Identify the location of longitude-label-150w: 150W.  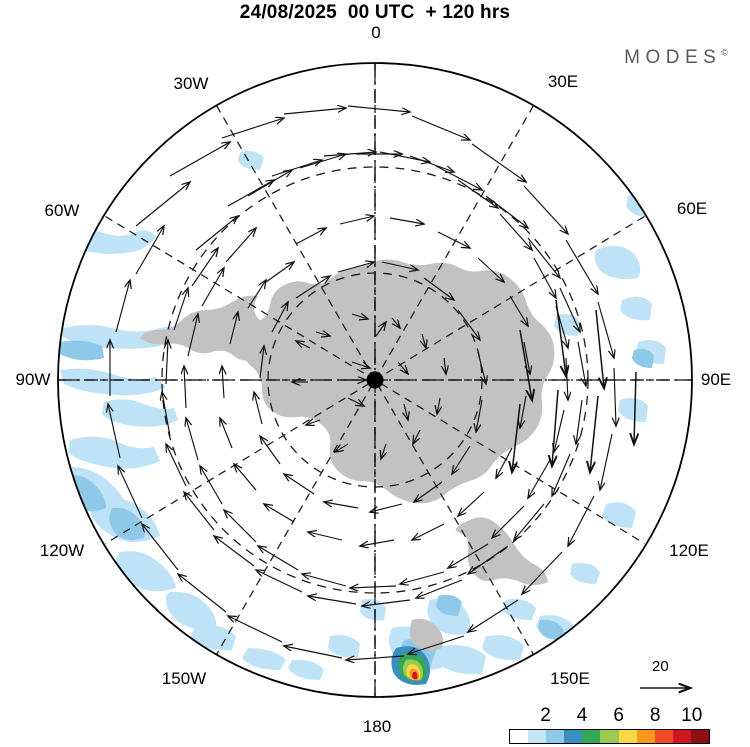
(184, 678).